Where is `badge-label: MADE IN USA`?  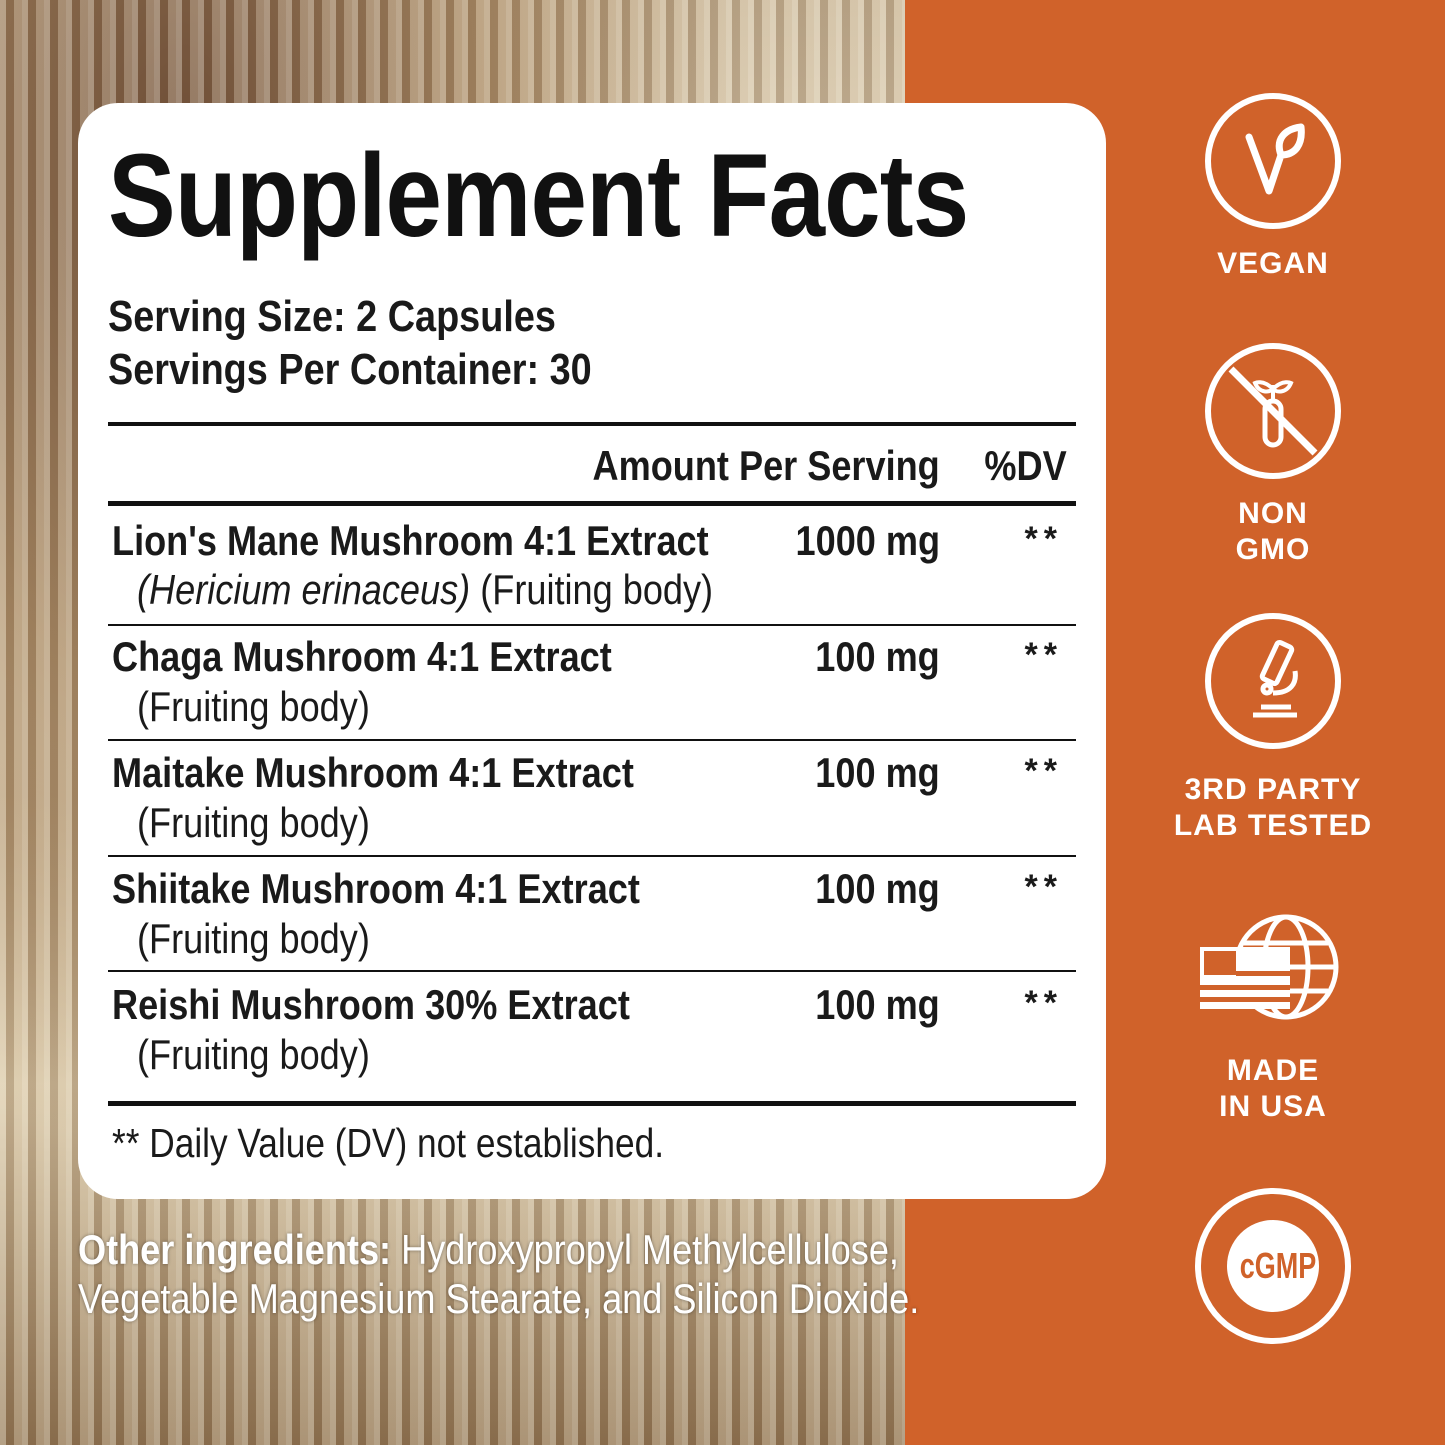
badge-label: MADE IN USA is located at coordinates (1273, 1088).